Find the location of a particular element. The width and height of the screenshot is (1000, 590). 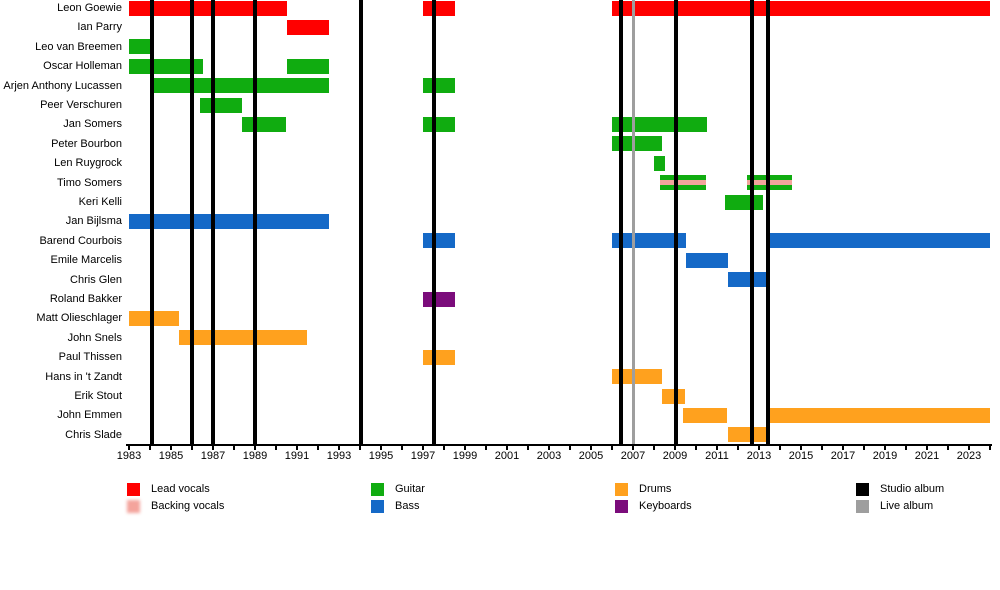

member-label: Ian Parry is located at coordinates (99, 27).